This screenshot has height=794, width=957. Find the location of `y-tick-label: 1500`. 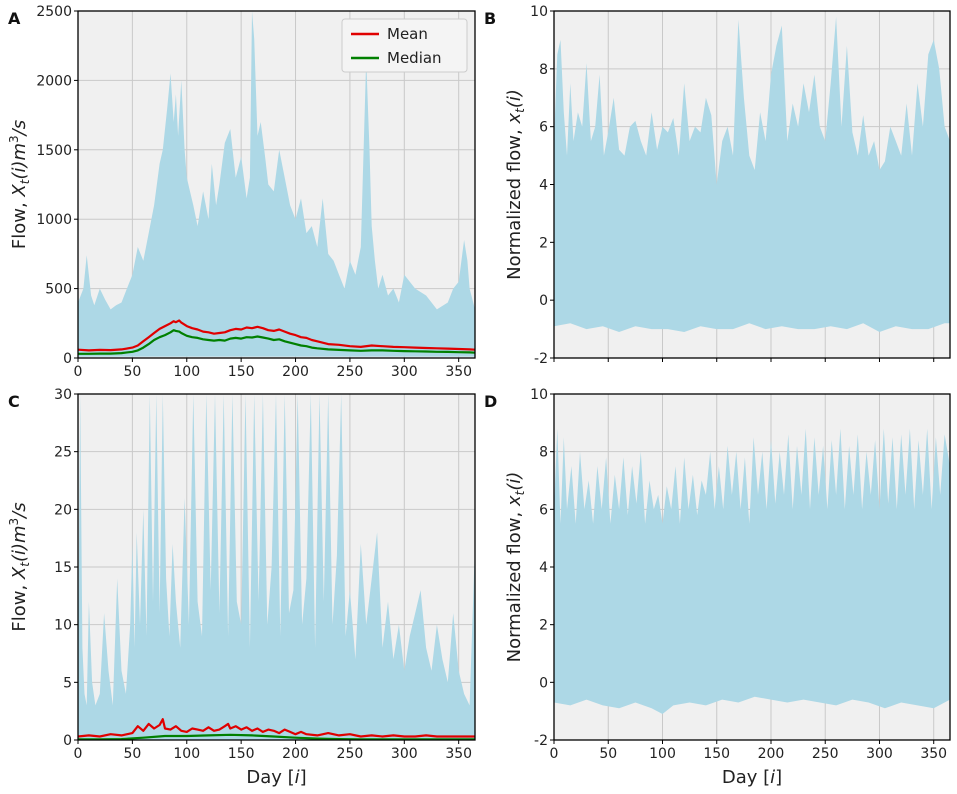

y-tick-label: 1500 is located at coordinates (54, 151).